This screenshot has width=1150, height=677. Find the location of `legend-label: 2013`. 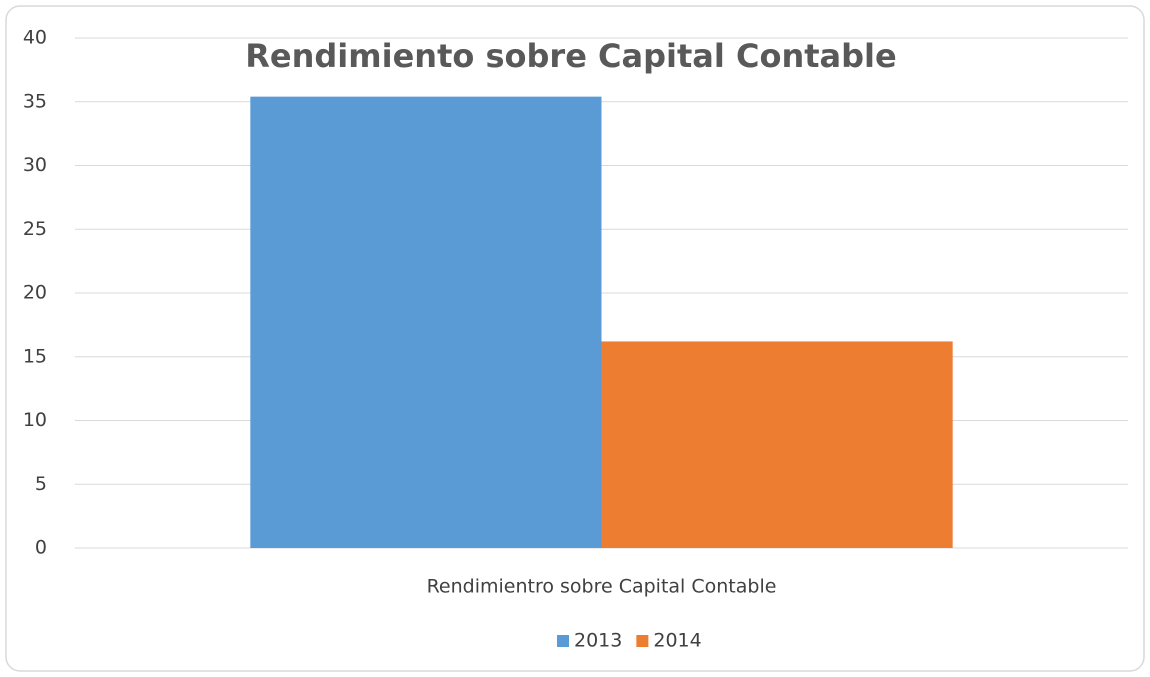

legend-label: 2013 is located at coordinates (598, 641).